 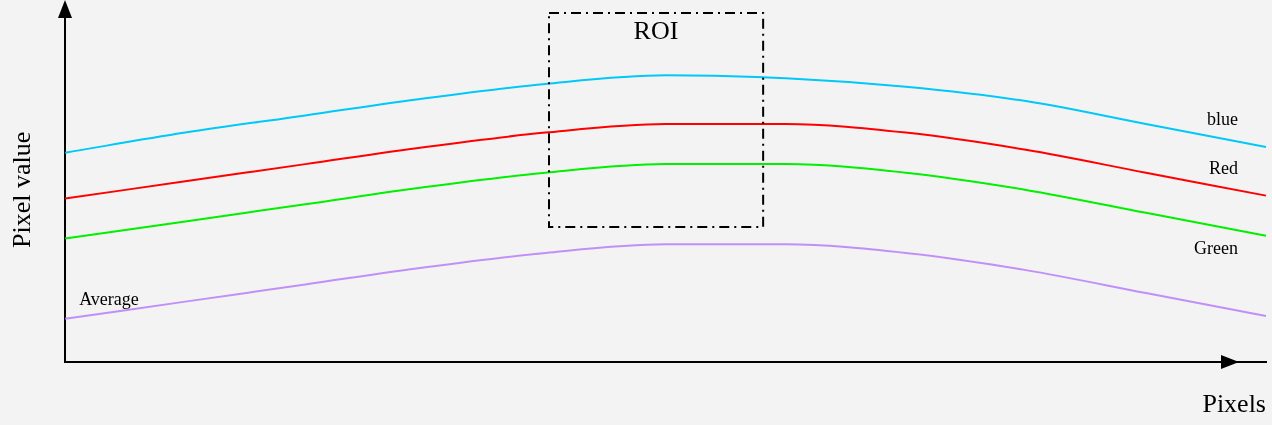 I want to click on series-label: Average, so click(x=109, y=298).